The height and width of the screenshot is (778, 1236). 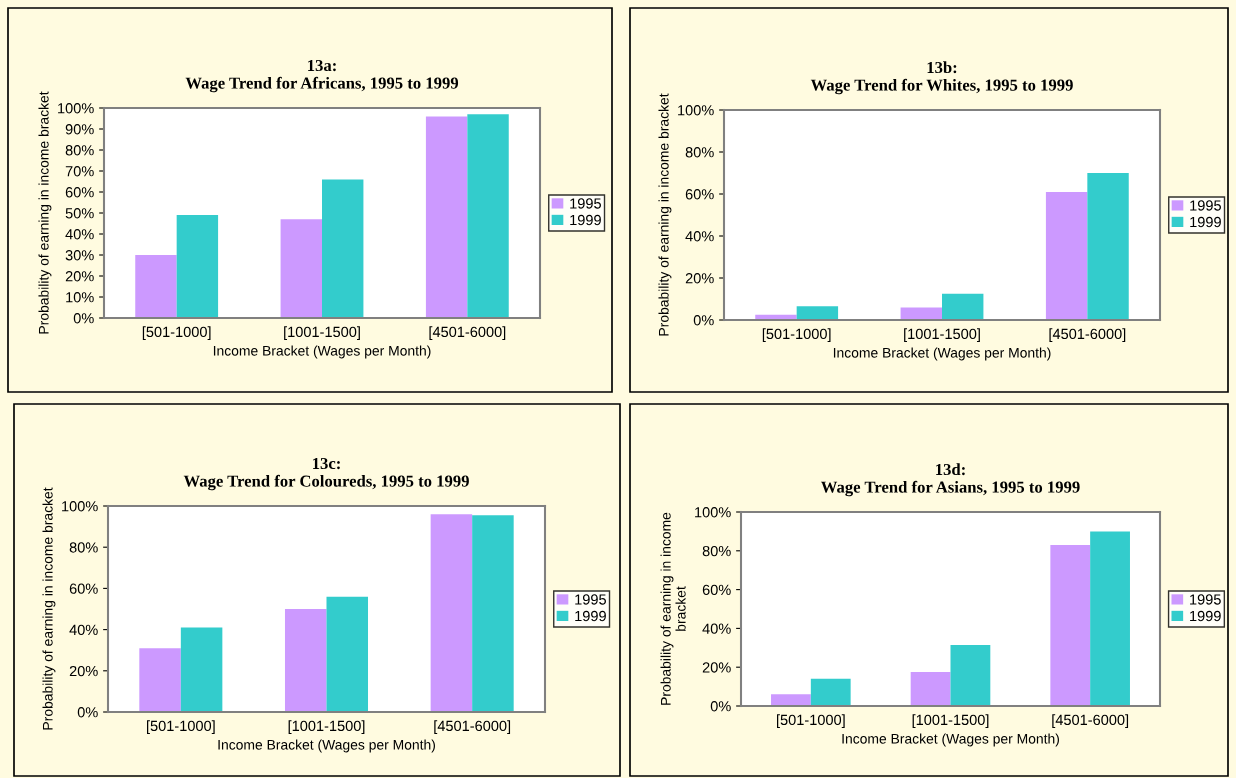 What do you see at coordinates (941, 78) in the screenshot?
I see `chart-title: 13b: Wage Trend for Whites, 1995 to 1999` at bounding box center [941, 78].